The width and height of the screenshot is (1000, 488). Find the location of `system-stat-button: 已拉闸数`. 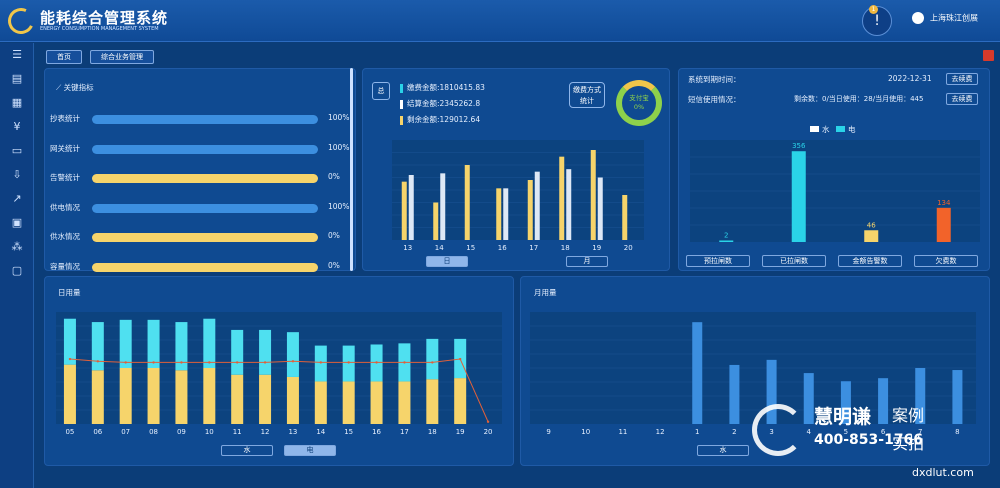

system-stat-button: 已拉闸数 is located at coordinates (794, 261).